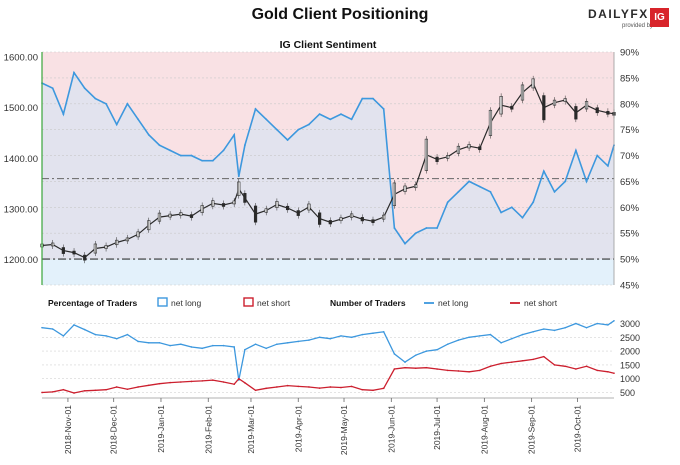 Image resolution: width=680 pixels, height=465 pixels. Describe the element at coordinates (630, 53) in the screenshot. I see `right-tick-label: 90%` at that location.